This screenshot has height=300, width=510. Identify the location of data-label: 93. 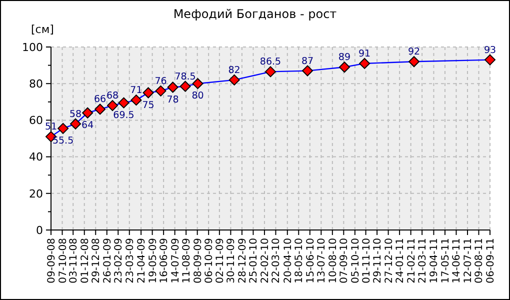
(490, 50).